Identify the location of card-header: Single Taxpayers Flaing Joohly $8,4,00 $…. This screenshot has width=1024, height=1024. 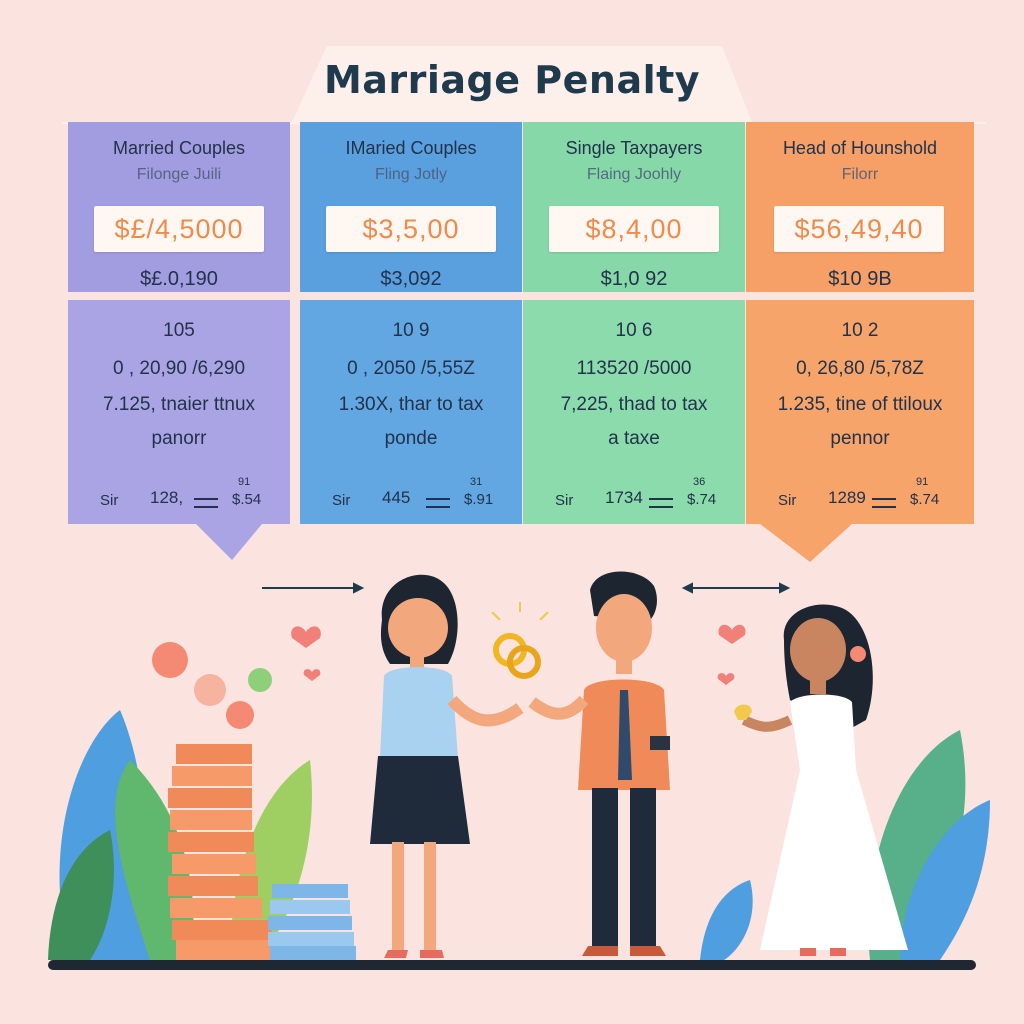
(634, 207).